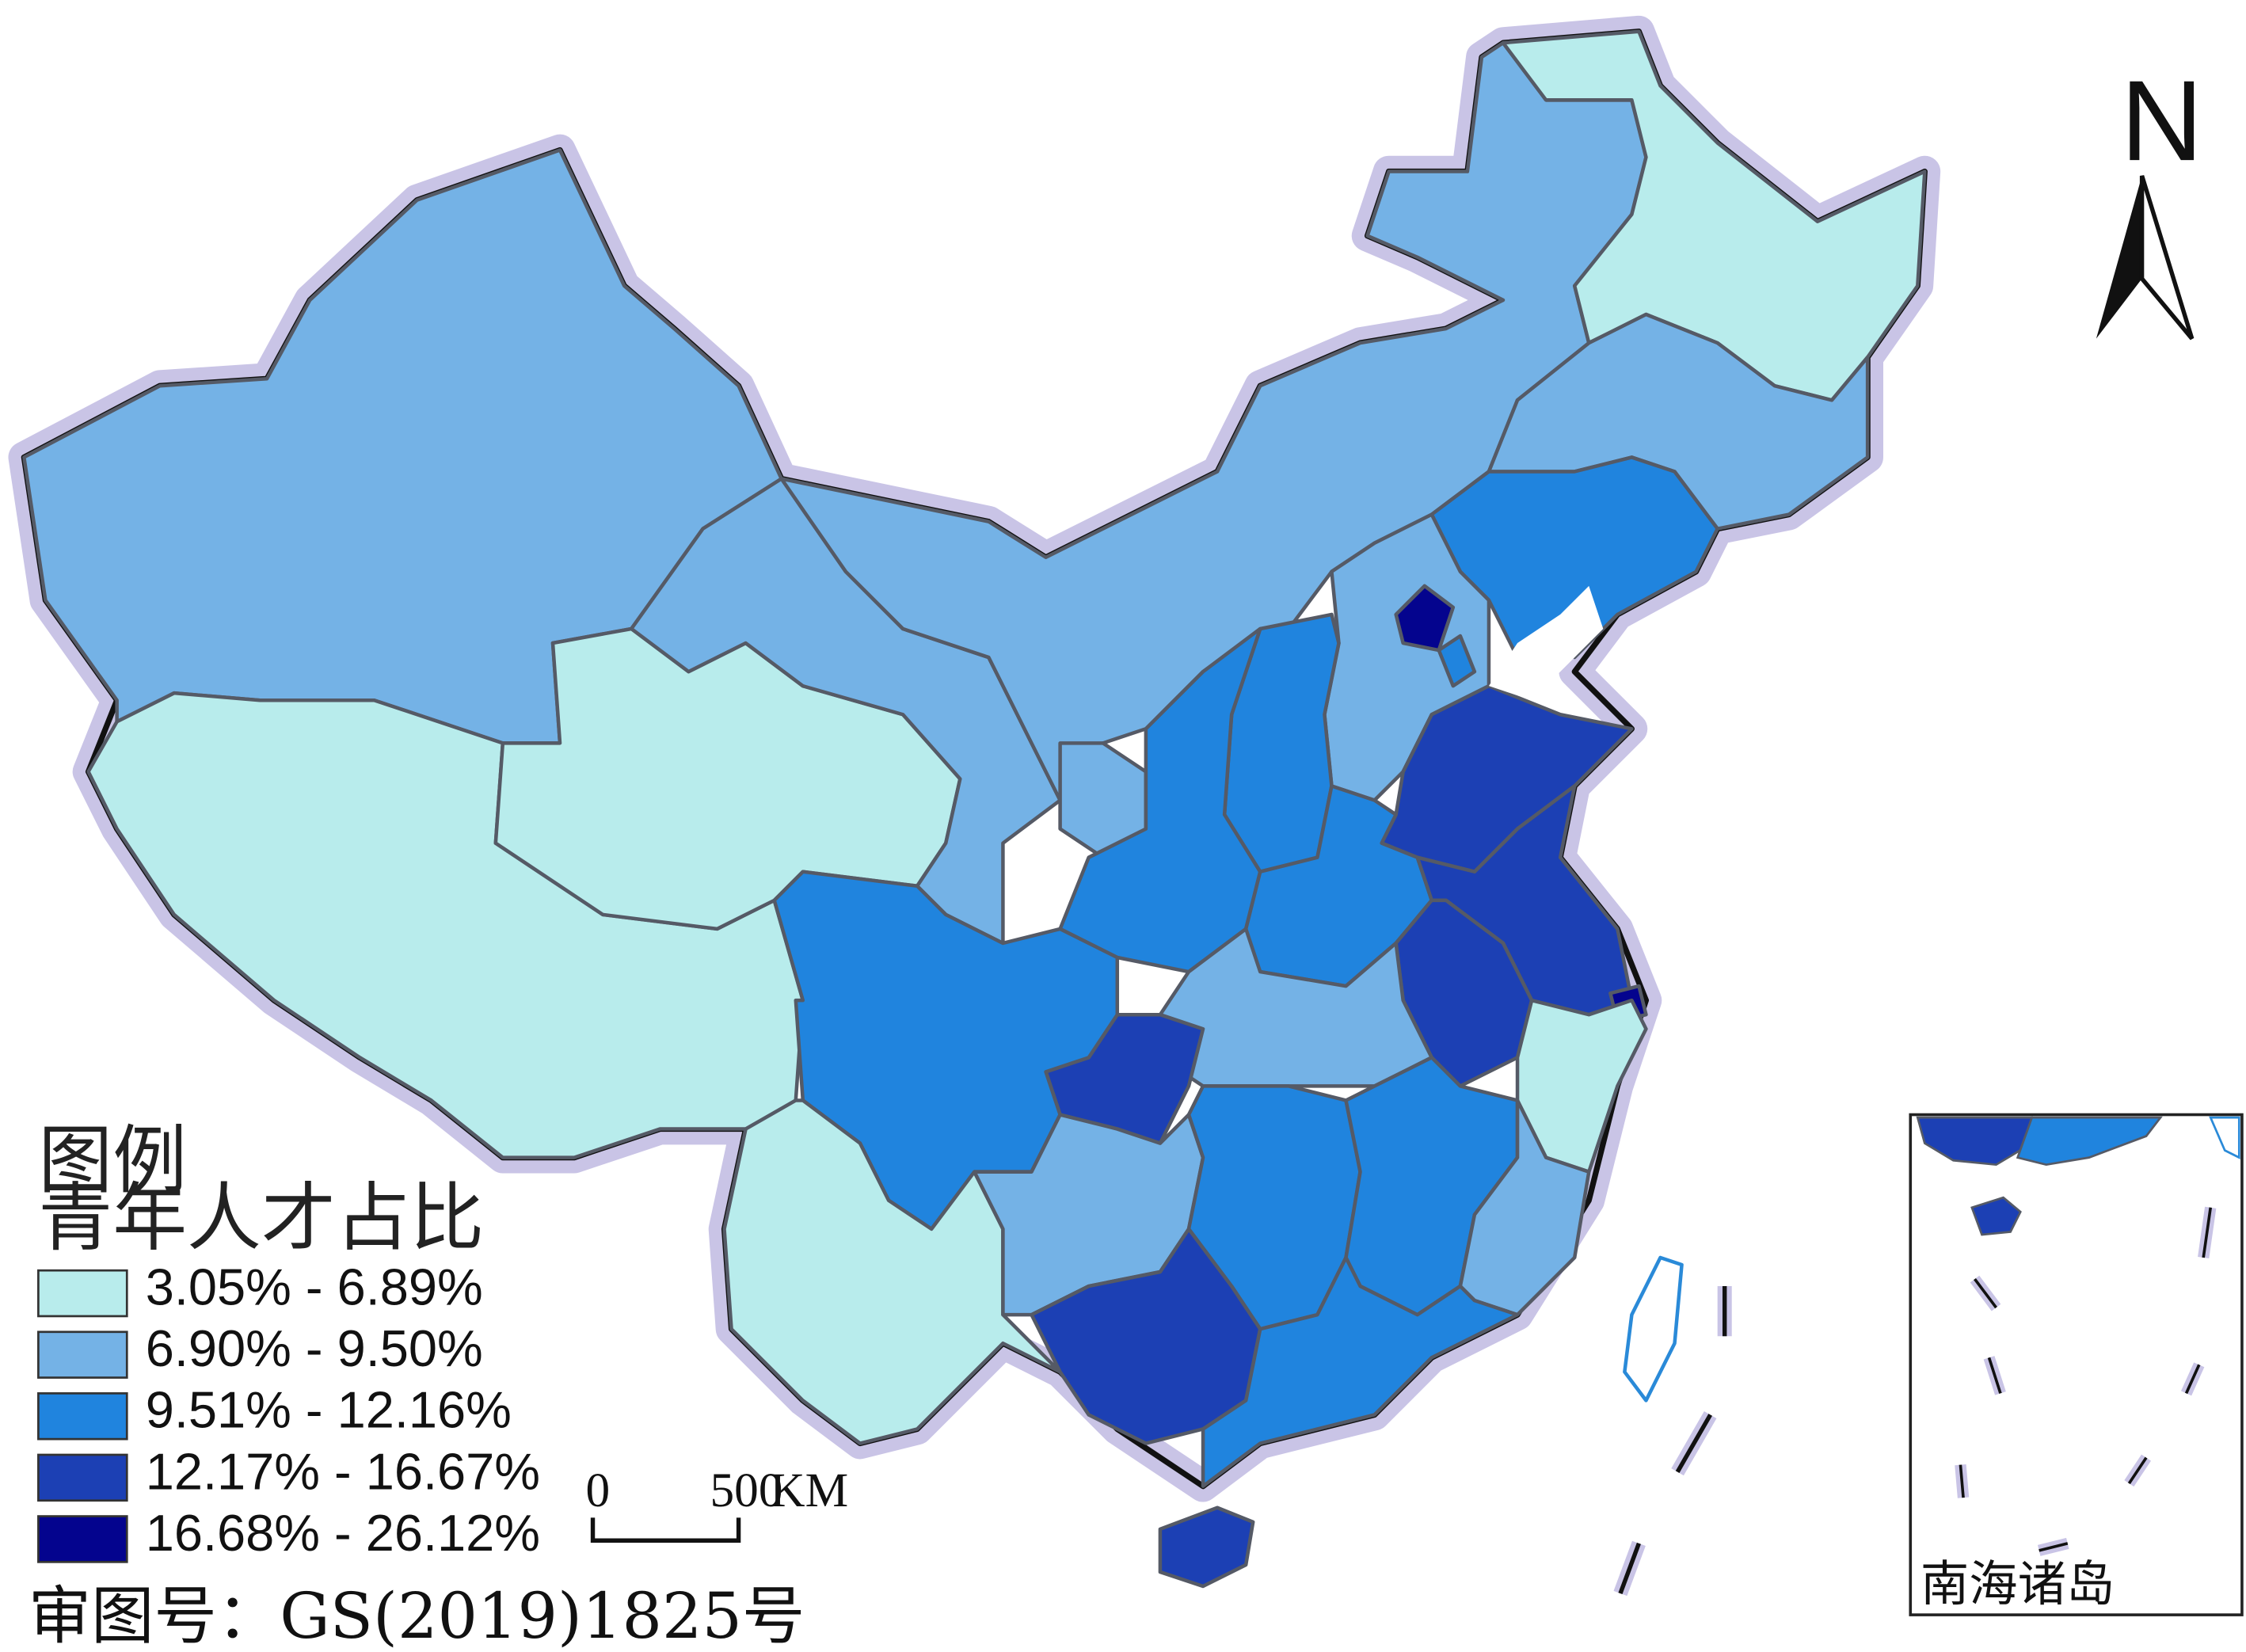 This screenshot has height=1652, width=2246. Describe the element at coordinates (892, 1271) in the screenshot. I see `region-yunnan` at that location.